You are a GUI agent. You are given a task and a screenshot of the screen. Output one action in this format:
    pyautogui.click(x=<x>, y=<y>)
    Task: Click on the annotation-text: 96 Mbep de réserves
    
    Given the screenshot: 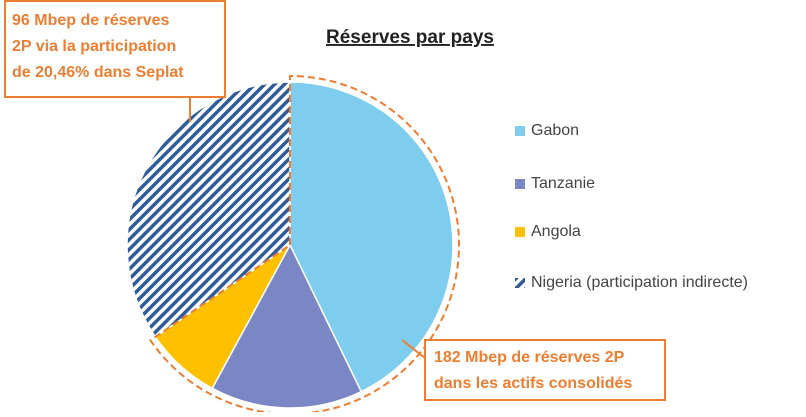 What is the action you would take?
    pyautogui.click(x=91, y=20)
    